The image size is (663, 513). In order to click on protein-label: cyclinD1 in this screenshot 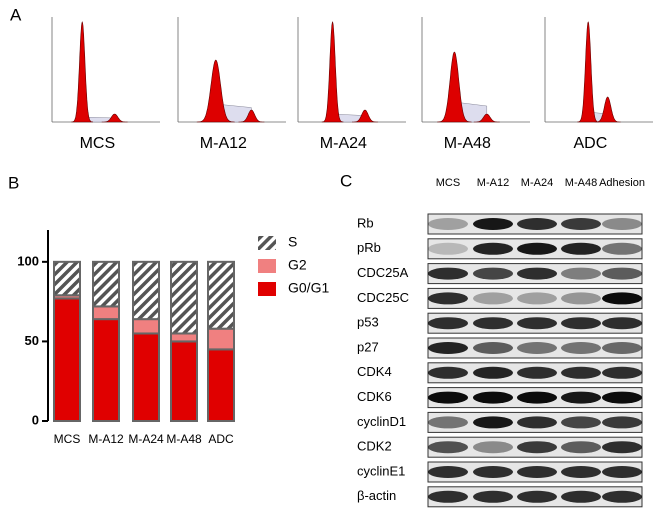, I will do `click(381, 421)`.